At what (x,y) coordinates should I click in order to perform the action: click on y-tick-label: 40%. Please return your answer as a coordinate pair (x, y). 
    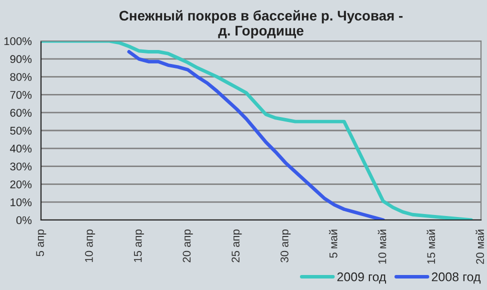
    Looking at the image, I should click on (21, 148).